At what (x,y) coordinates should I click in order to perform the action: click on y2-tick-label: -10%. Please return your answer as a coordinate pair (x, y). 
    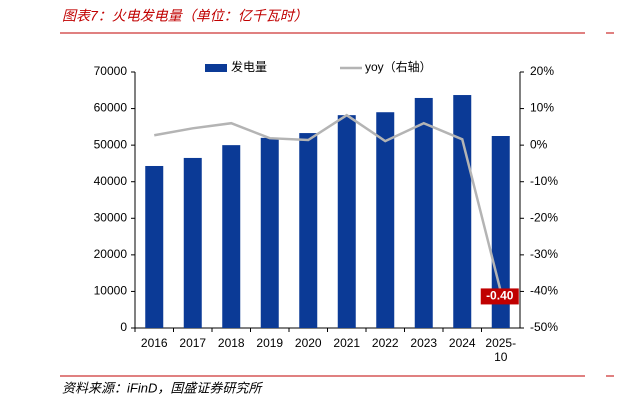
    Looking at the image, I should click on (544, 181).